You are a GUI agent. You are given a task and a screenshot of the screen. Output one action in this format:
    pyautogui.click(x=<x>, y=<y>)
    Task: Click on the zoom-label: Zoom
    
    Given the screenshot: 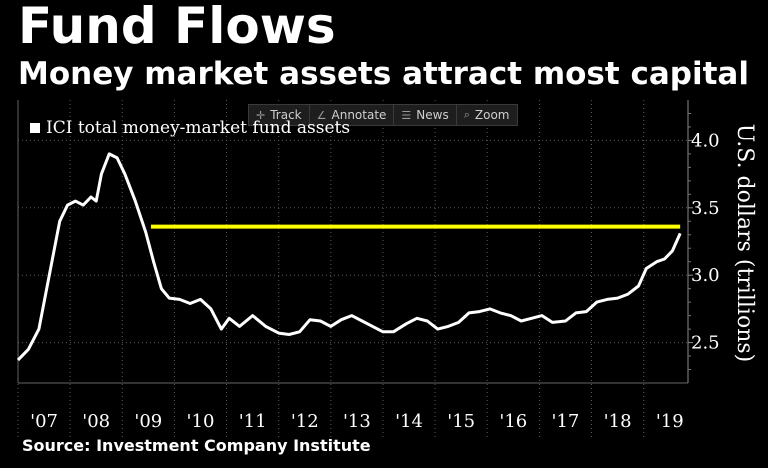 What is the action you would take?
    pyautogui.click(x=492, y=115)
    